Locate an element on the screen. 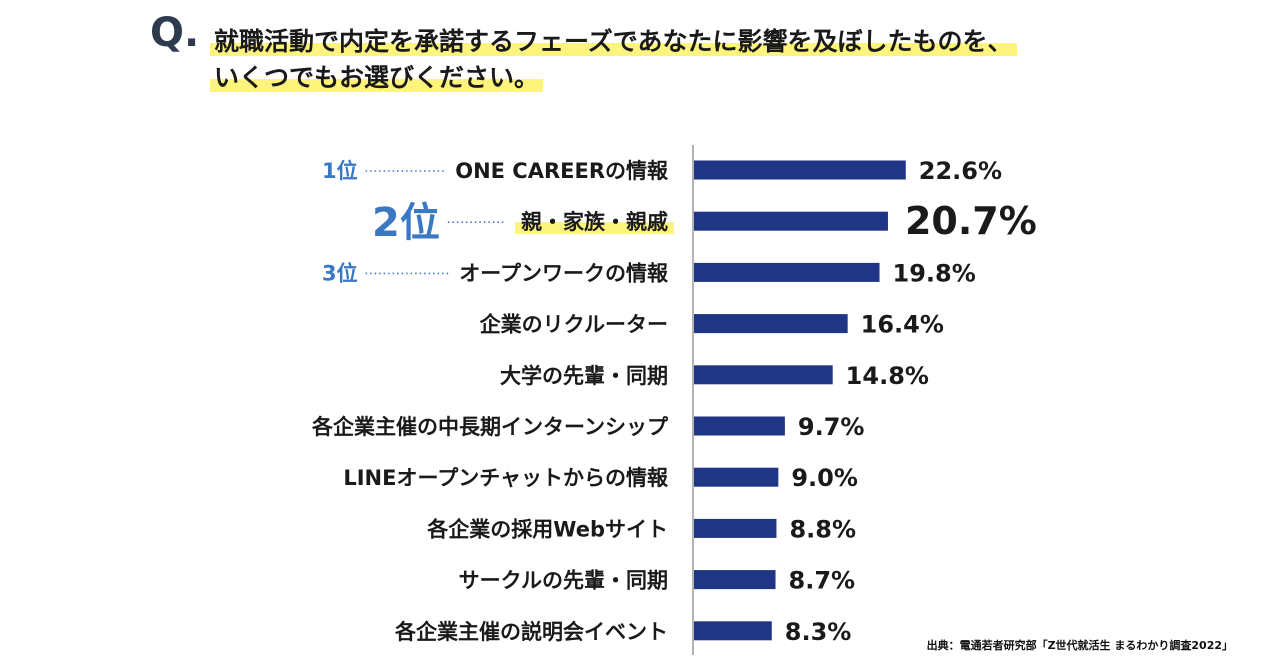  value-label-9: 8.7% is located at coordinates (822, 581).